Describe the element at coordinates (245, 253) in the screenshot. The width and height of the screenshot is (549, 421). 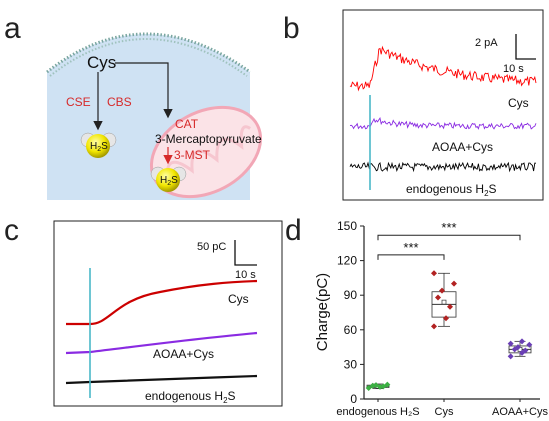
I see `panel-c-scalebar` at that location.